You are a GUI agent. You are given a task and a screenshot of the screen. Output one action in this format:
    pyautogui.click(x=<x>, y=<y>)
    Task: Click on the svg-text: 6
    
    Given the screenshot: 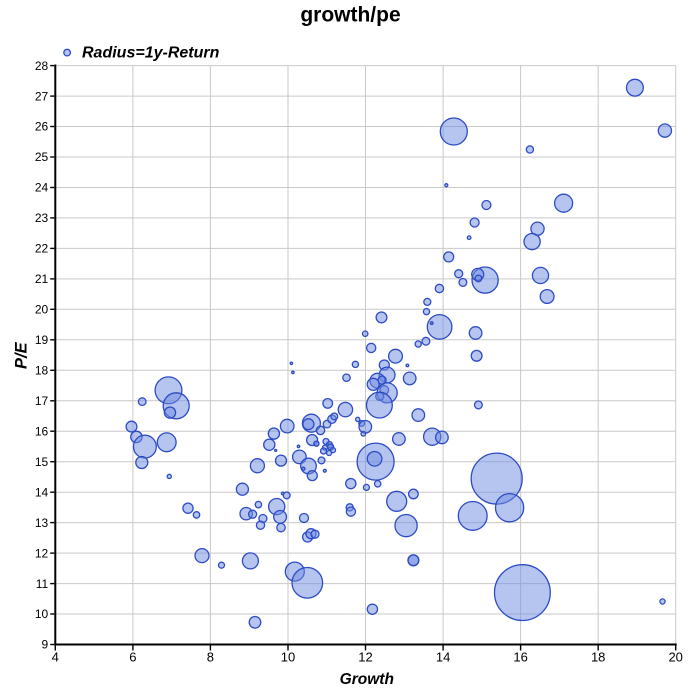 What is the action you would take?
    pyautogui.click(x=132, y=657)
    